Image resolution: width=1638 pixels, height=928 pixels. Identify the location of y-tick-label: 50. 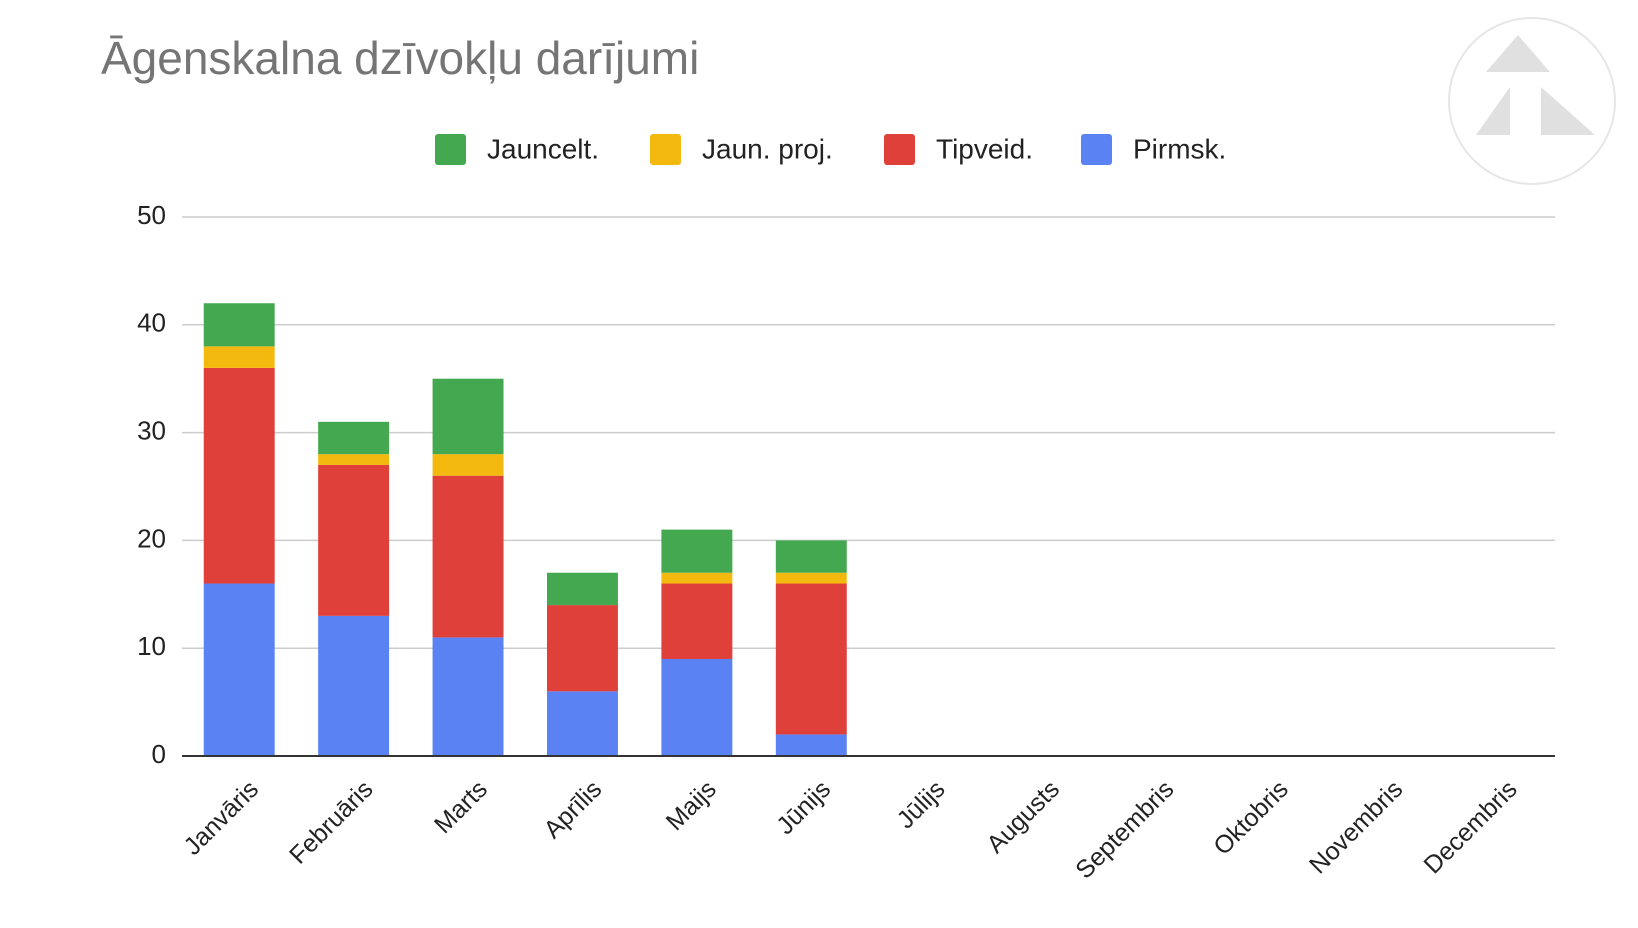
(151, 215).